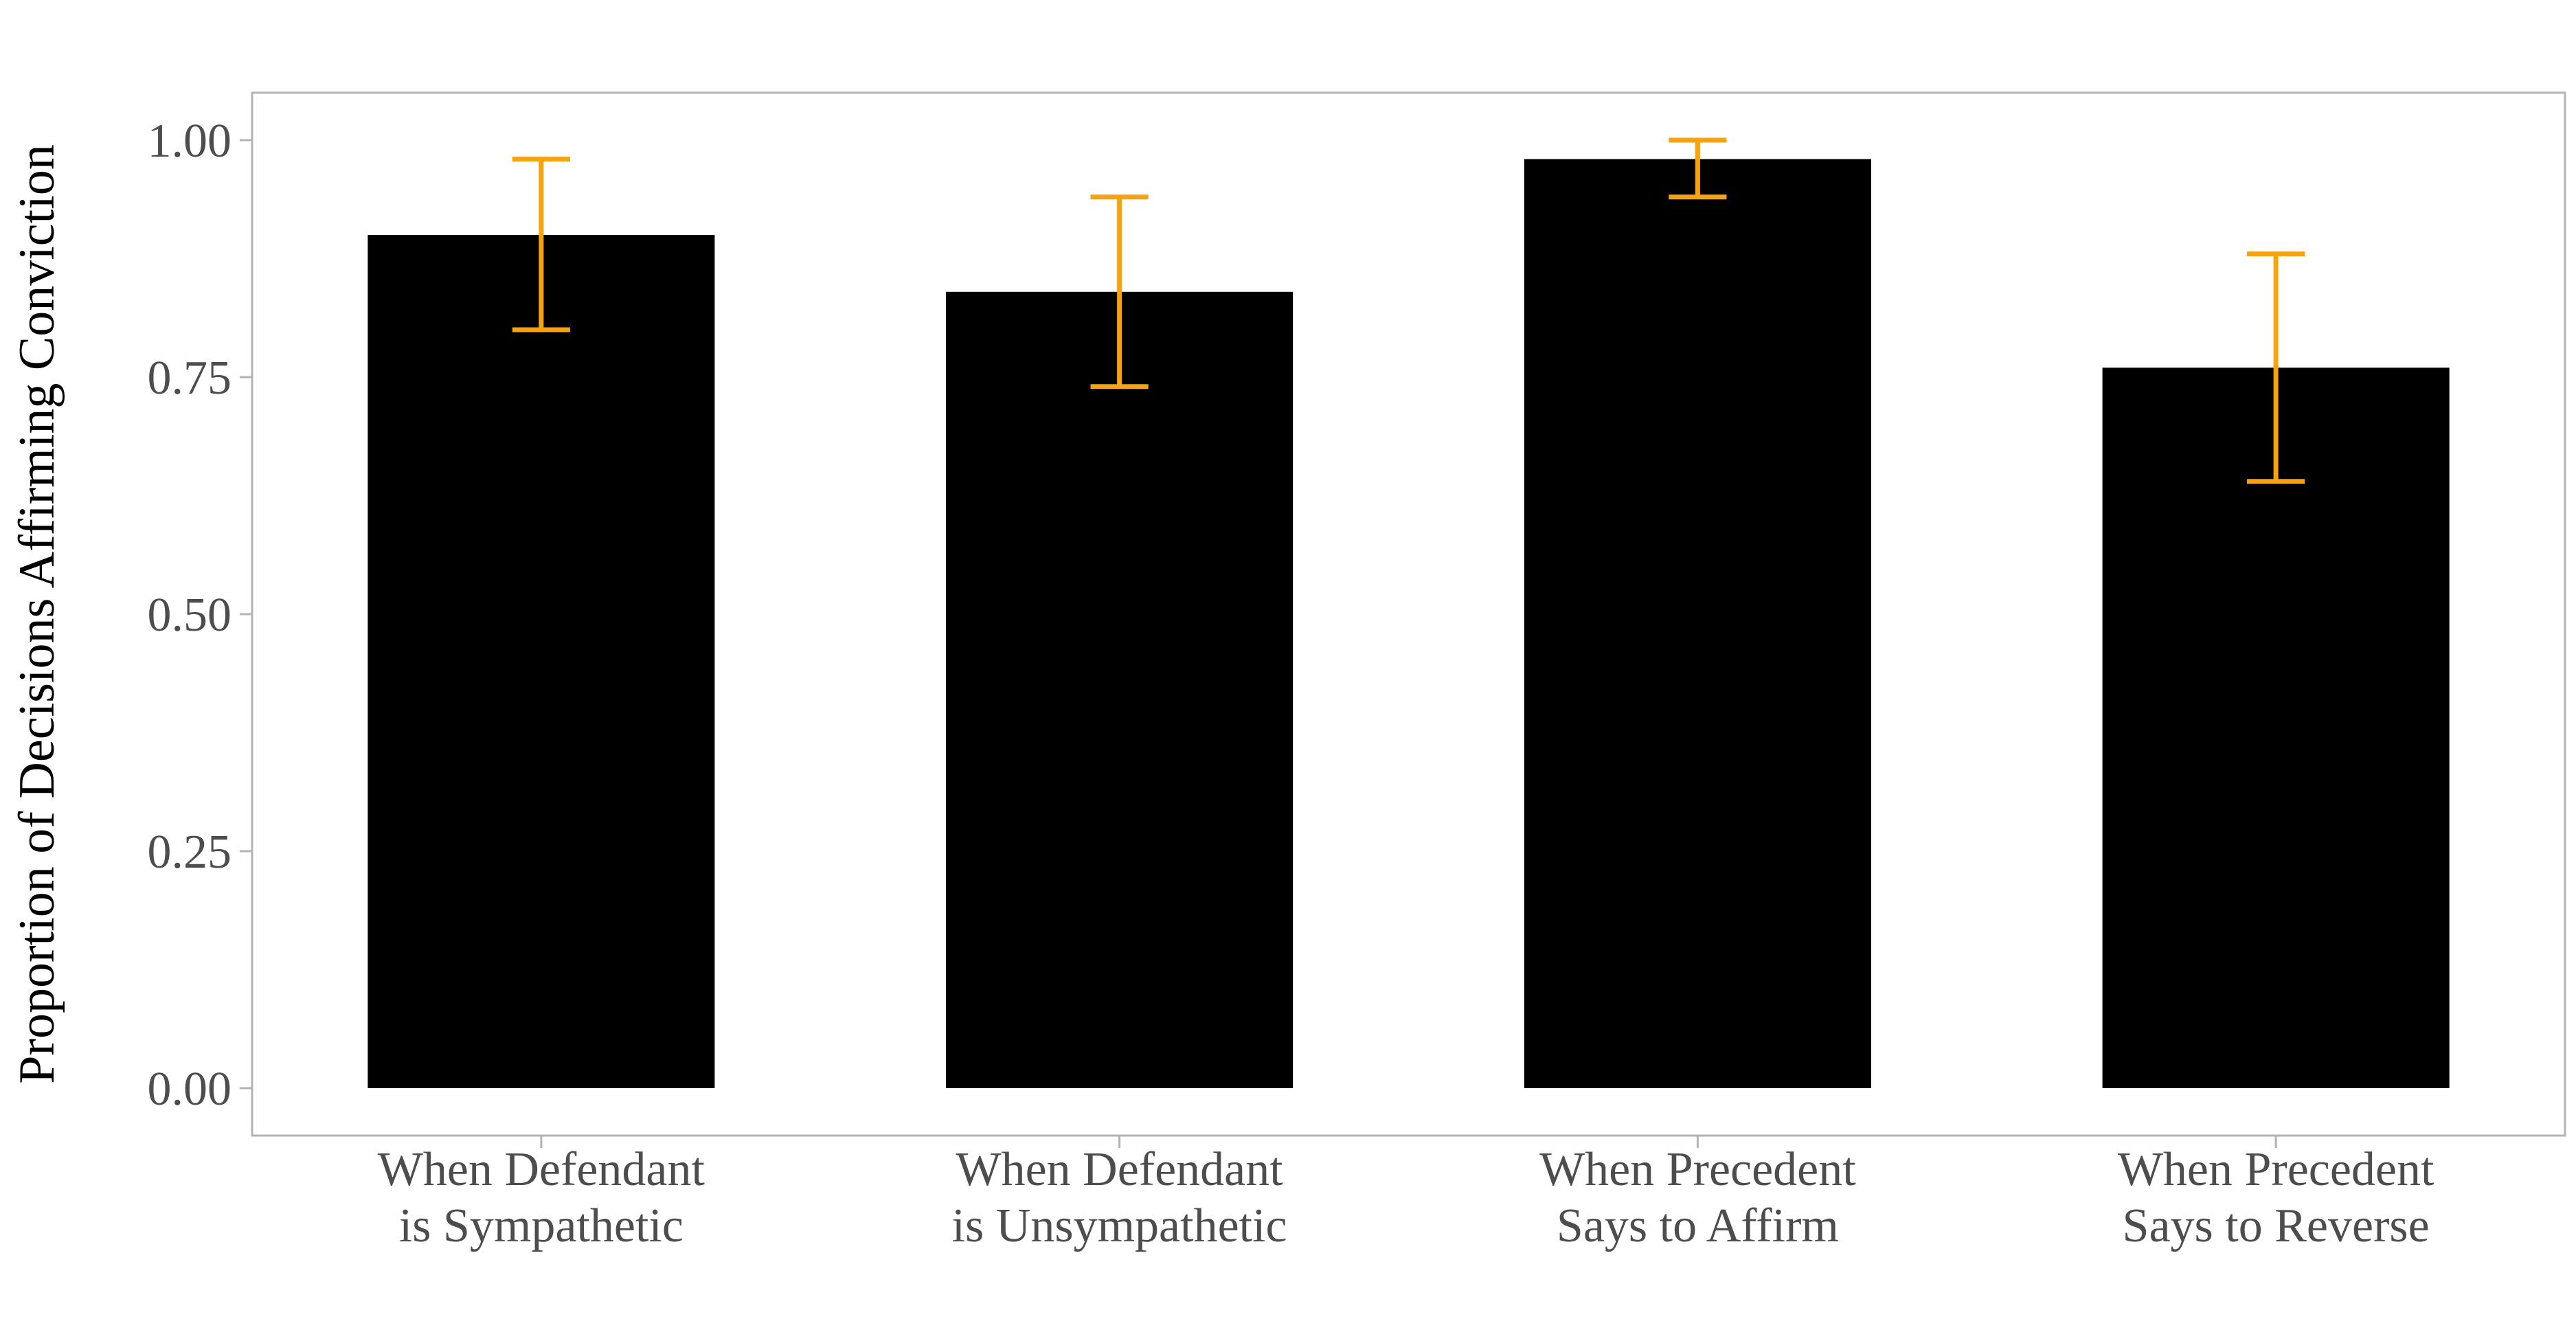  Describe the element at coordinates (190, 616) in the screenshot. I see `y-tick-label: 0.50` at that location.